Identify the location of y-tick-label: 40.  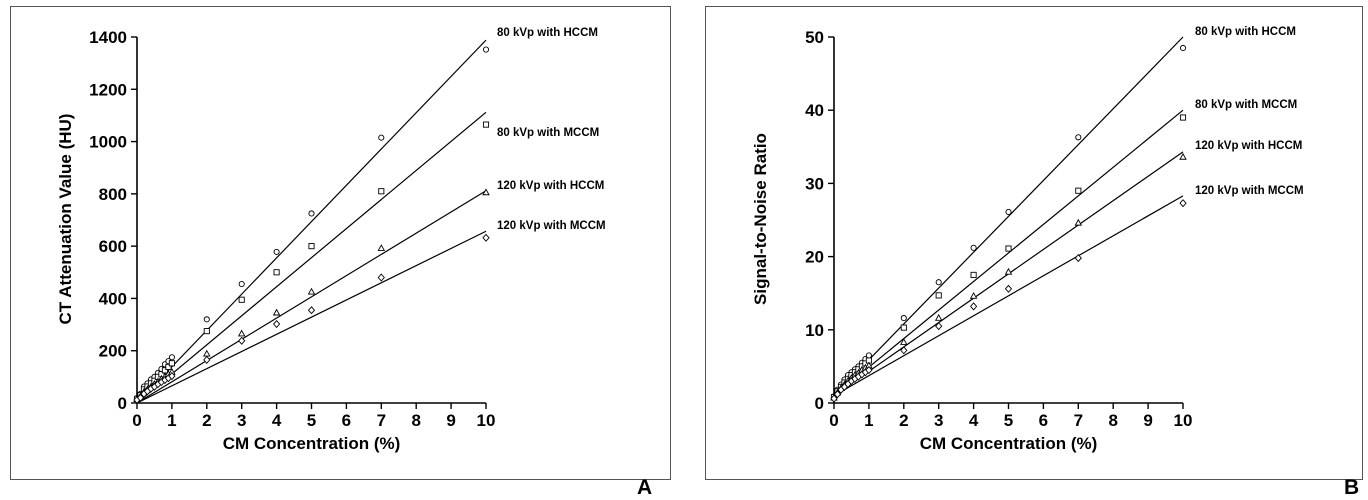
(814, 110).